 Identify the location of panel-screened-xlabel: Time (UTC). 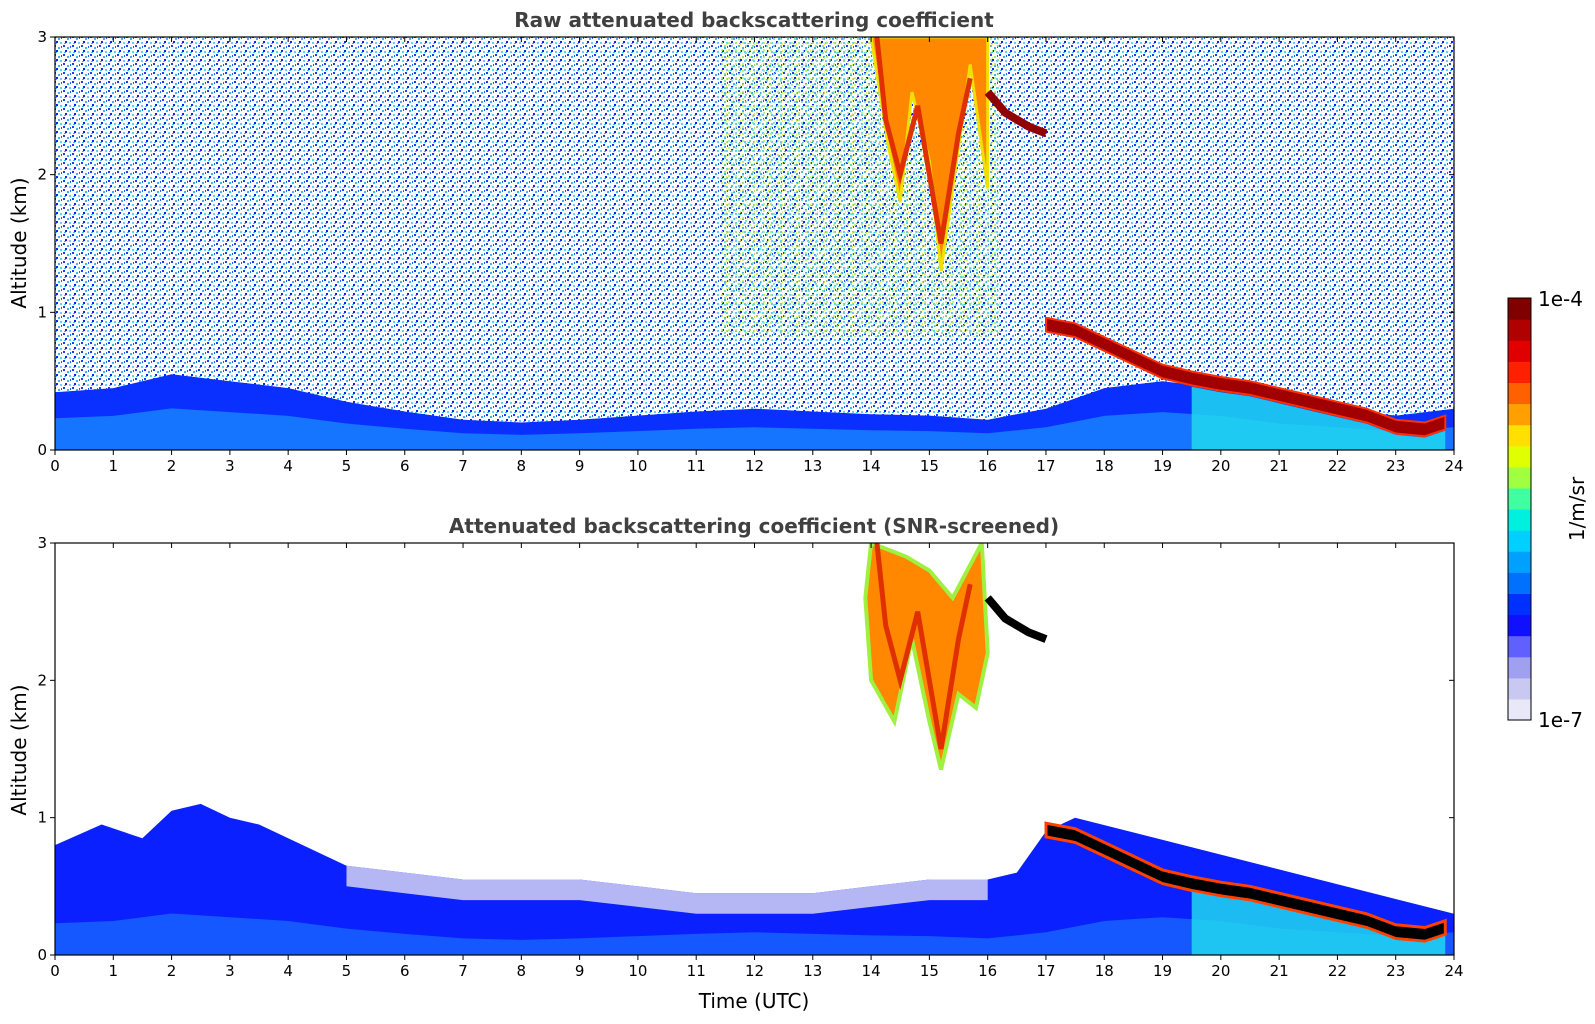
(754, 1001).